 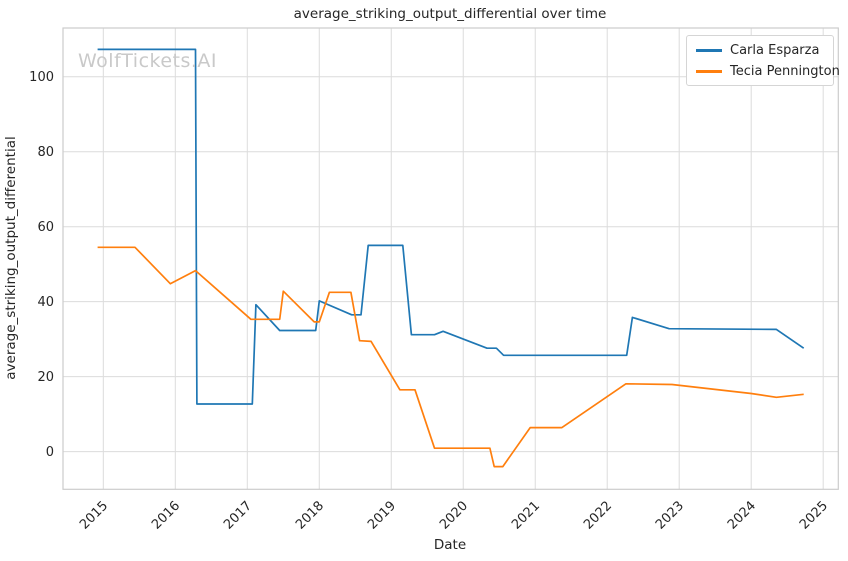 I want to click on legend-label: Carla Esparza, so click(x=775, y=50).